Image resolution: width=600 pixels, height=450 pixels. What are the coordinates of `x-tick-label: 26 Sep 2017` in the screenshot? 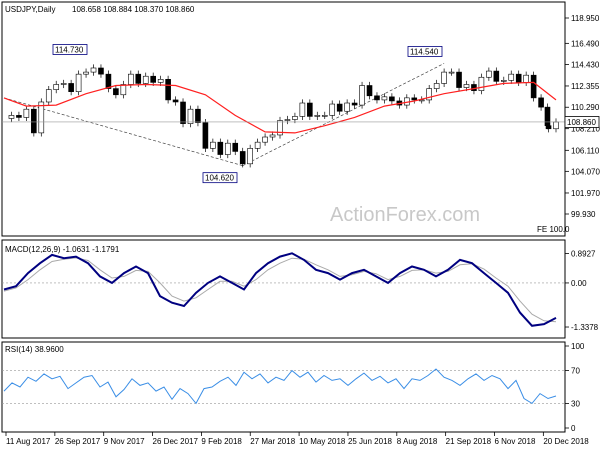 It's located at (78, 441).